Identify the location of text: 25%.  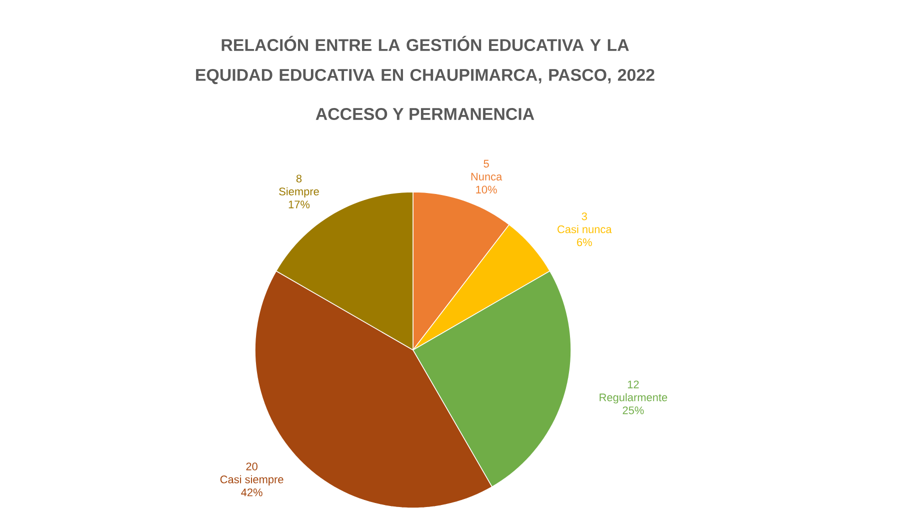
(633, 410).